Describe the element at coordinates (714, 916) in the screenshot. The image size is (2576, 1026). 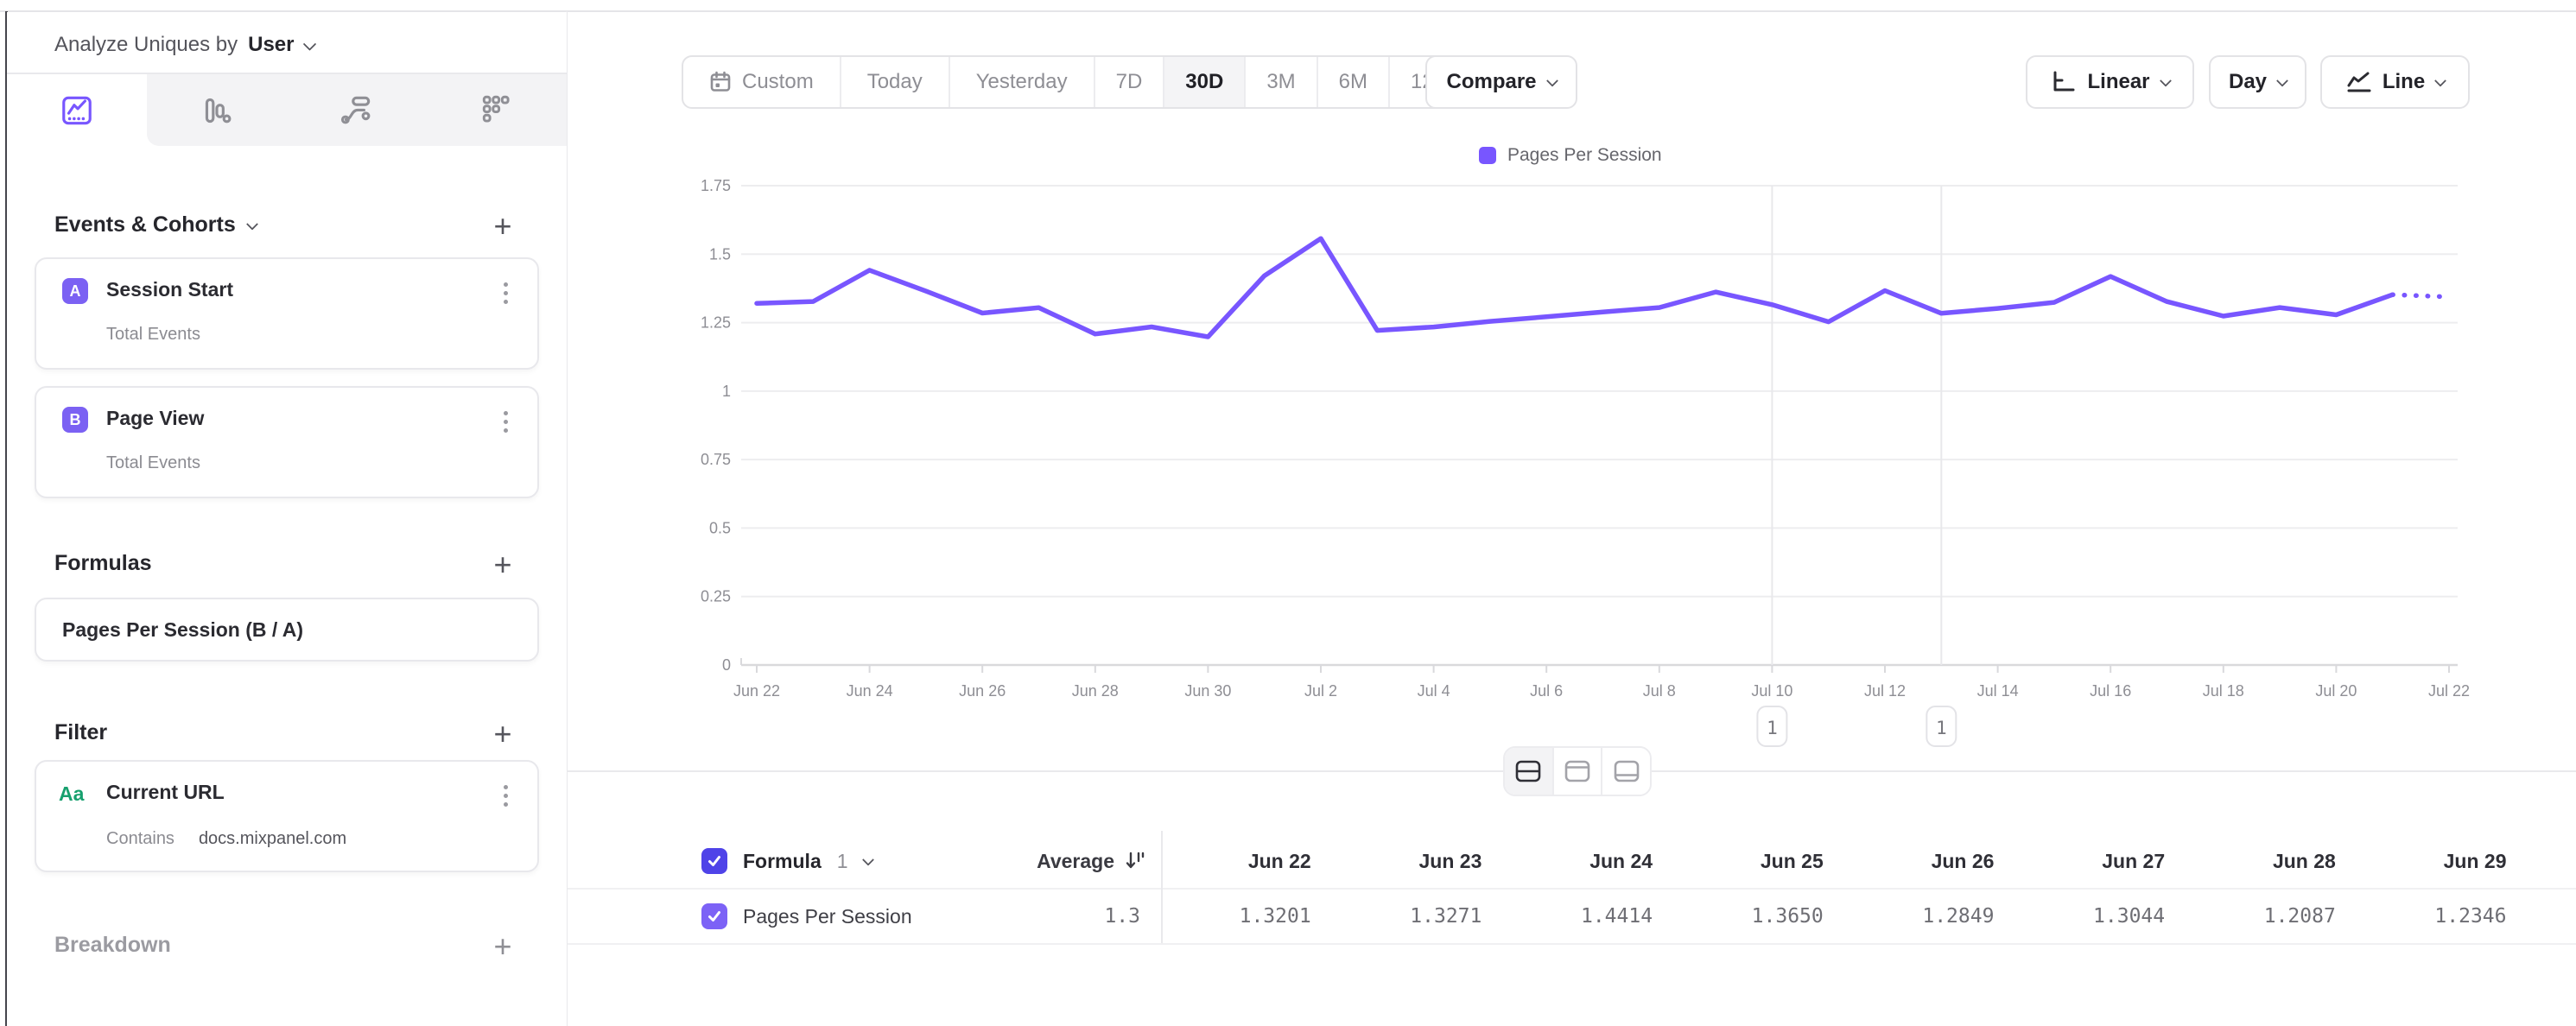
I see `row-checkbox` at that location.